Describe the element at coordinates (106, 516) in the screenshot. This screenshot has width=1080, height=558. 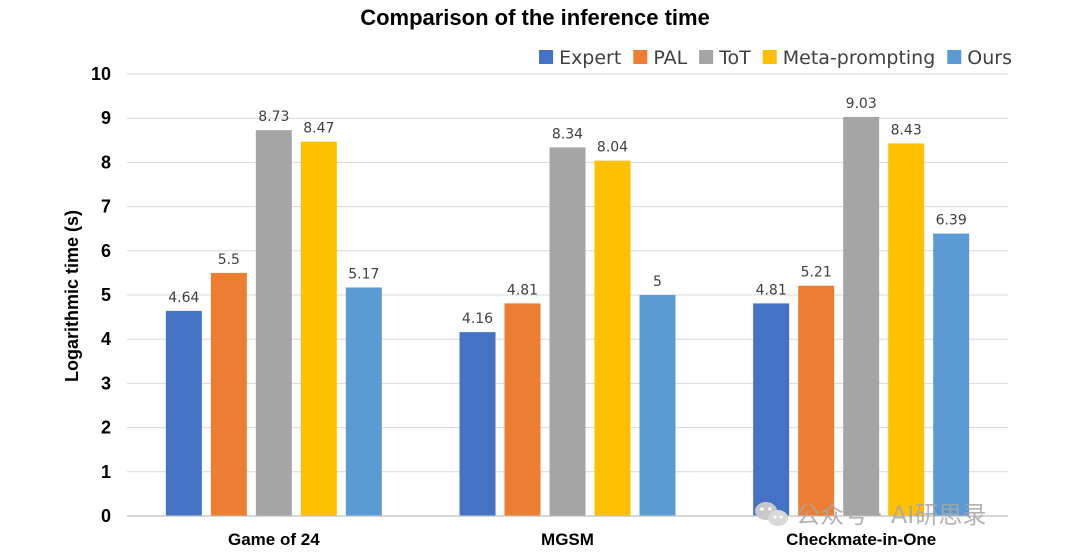
I see `y-tick-label: 0` at that location.